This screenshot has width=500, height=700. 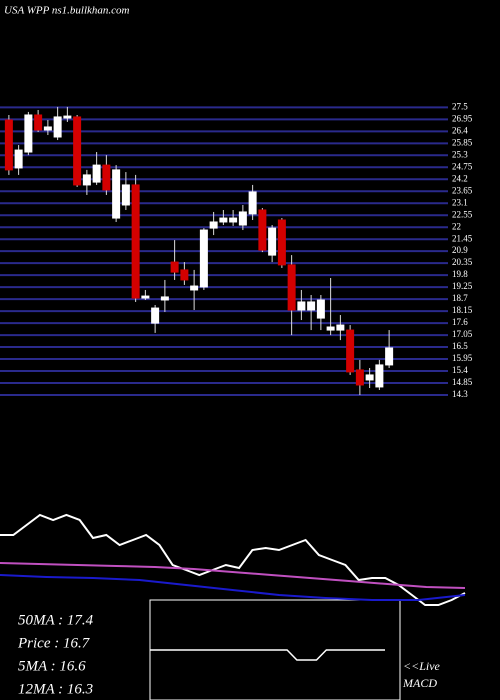 What do you see at coordinates (462, 118) in the screenshot?
I see `y-tick-label: 26.95` at bounding box center [462, 118].